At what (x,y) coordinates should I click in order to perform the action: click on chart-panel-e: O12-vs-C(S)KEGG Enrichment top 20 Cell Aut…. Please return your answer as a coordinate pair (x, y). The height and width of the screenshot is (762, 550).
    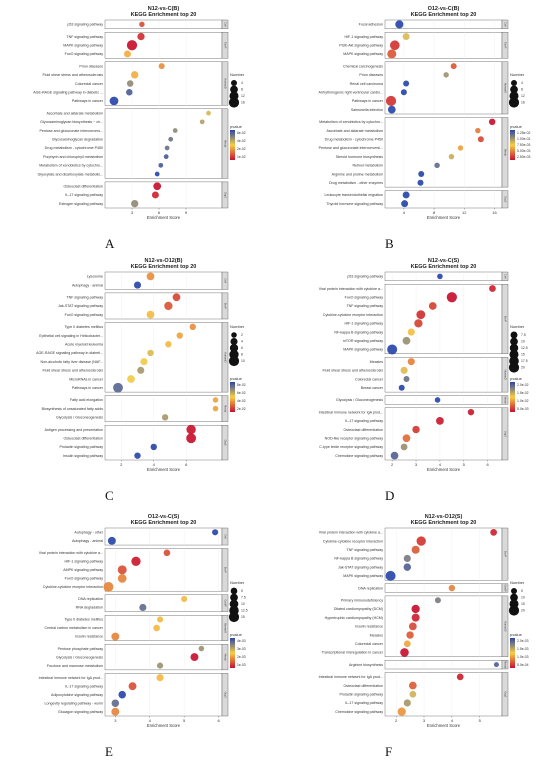
    Looking at the image, I should click on (143, 636).